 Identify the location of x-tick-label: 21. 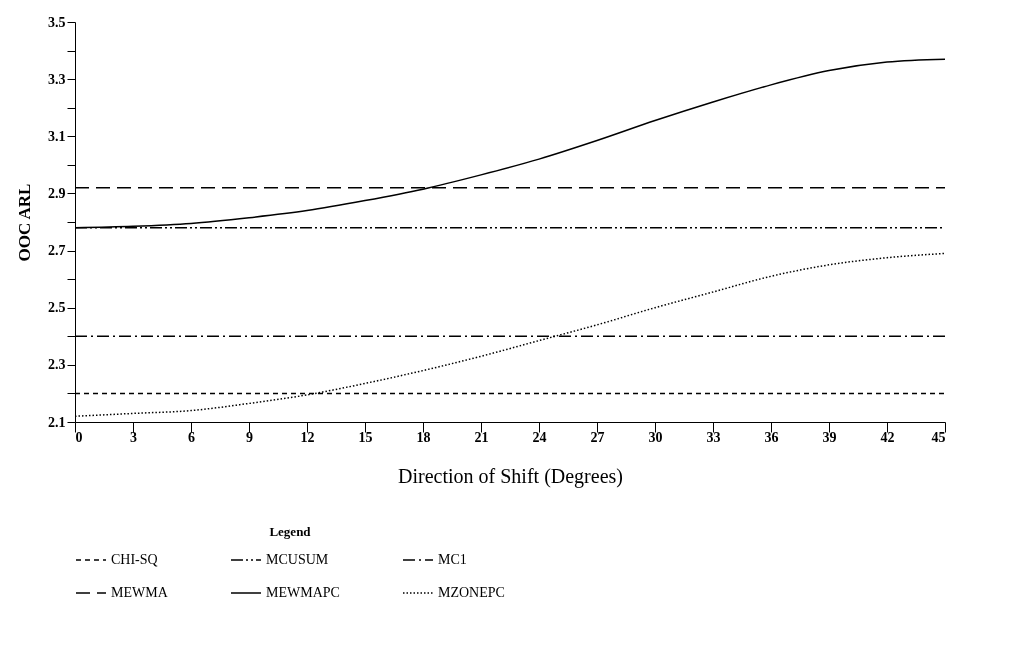
(481, 437).